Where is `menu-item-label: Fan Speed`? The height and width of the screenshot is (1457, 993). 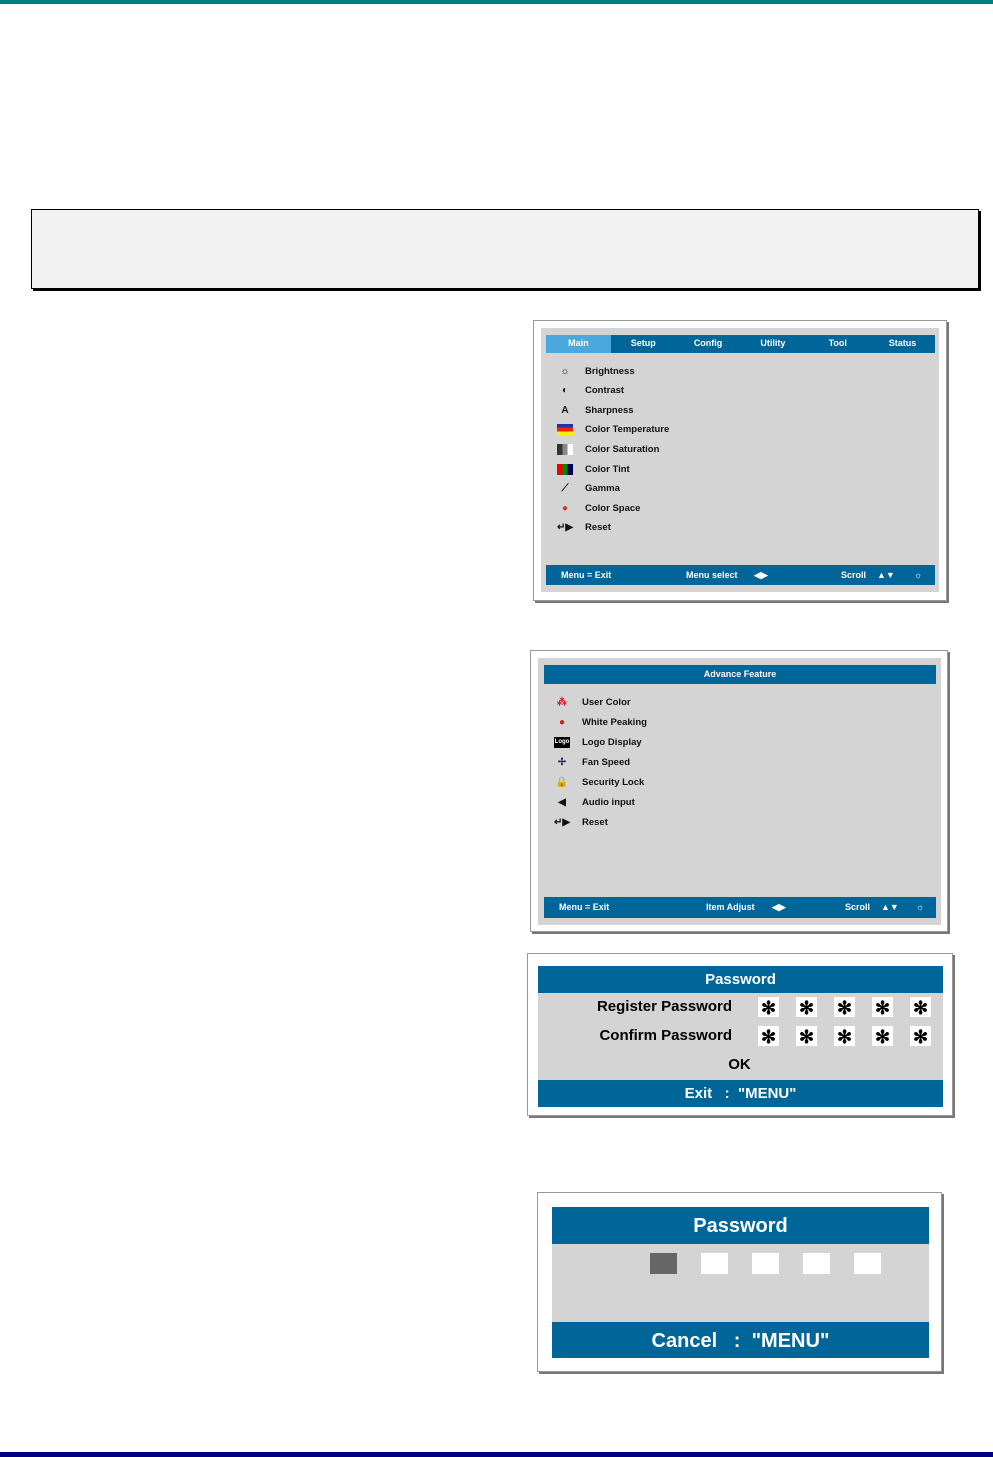 menu-item-label: Fan Speed is located at coordinates (606, 762).